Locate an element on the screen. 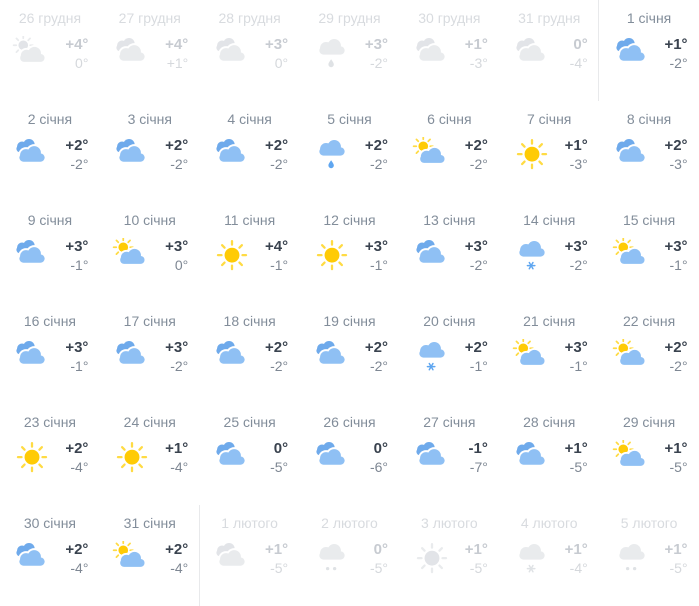  snow-icon is located at coordinates (532, 256).